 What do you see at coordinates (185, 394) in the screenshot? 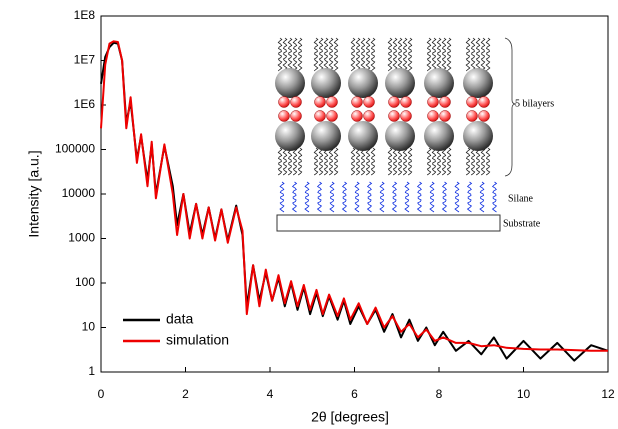
I see `x-tick-label: 2` at bounding box center [185, 394].